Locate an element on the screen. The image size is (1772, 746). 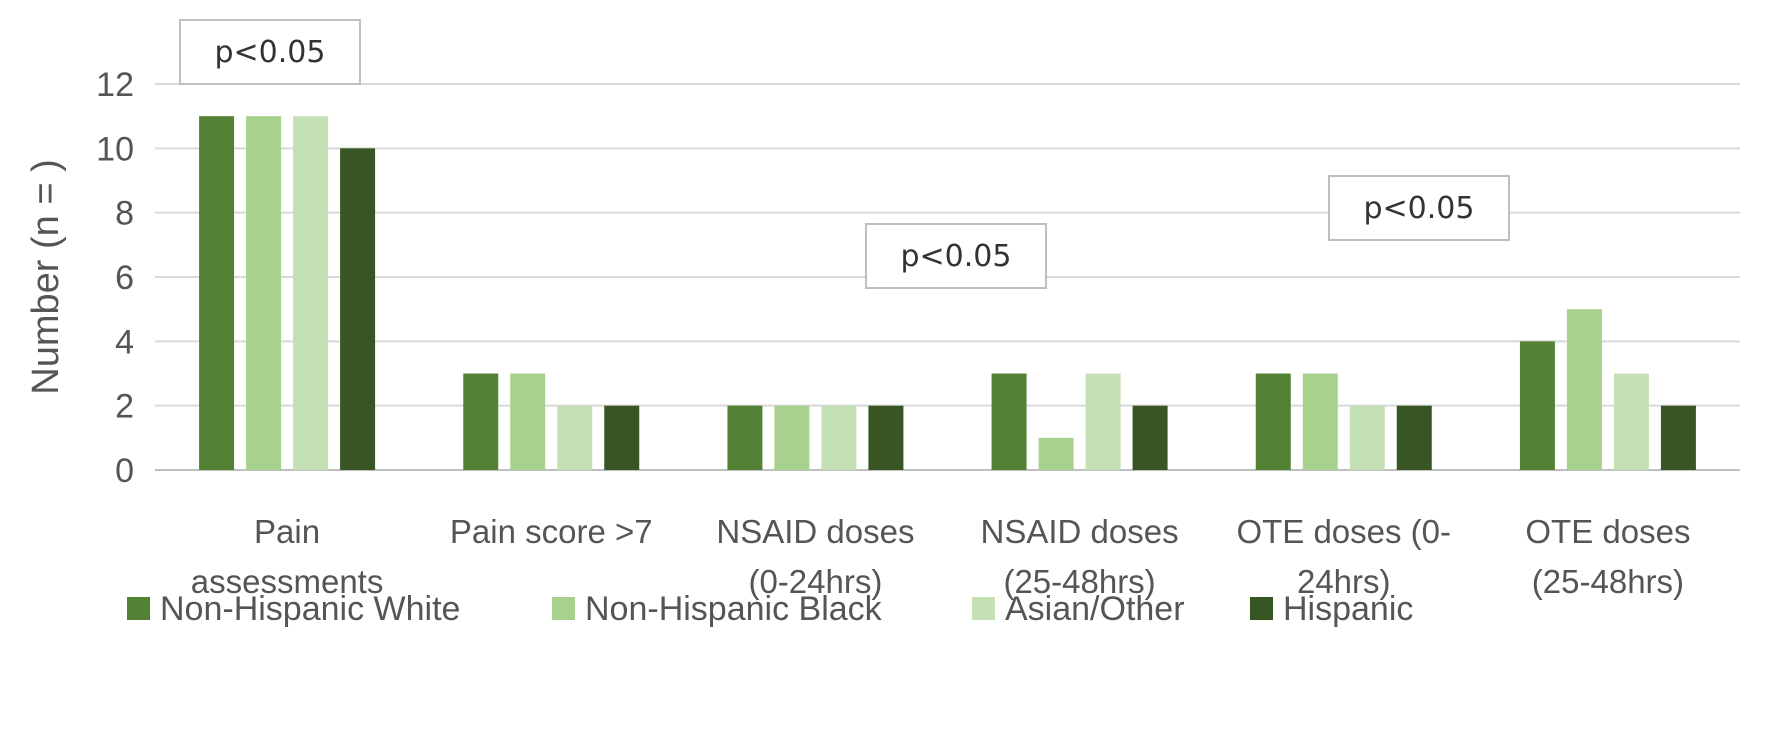
y-tick-label: 4 is located at coordinates (124, 342).